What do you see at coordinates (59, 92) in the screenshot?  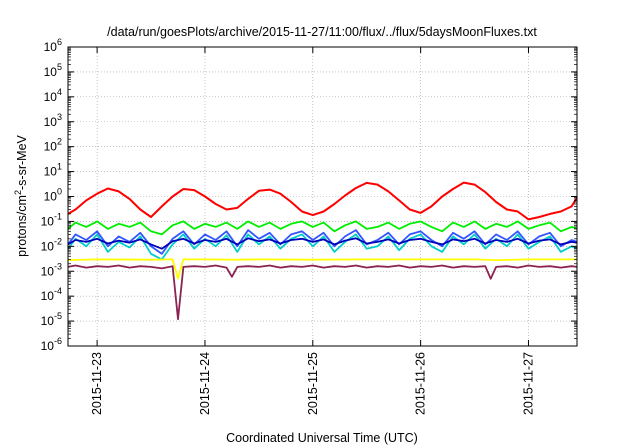 I see `y-tick-exp: 4` at bounding box center [59, 92].